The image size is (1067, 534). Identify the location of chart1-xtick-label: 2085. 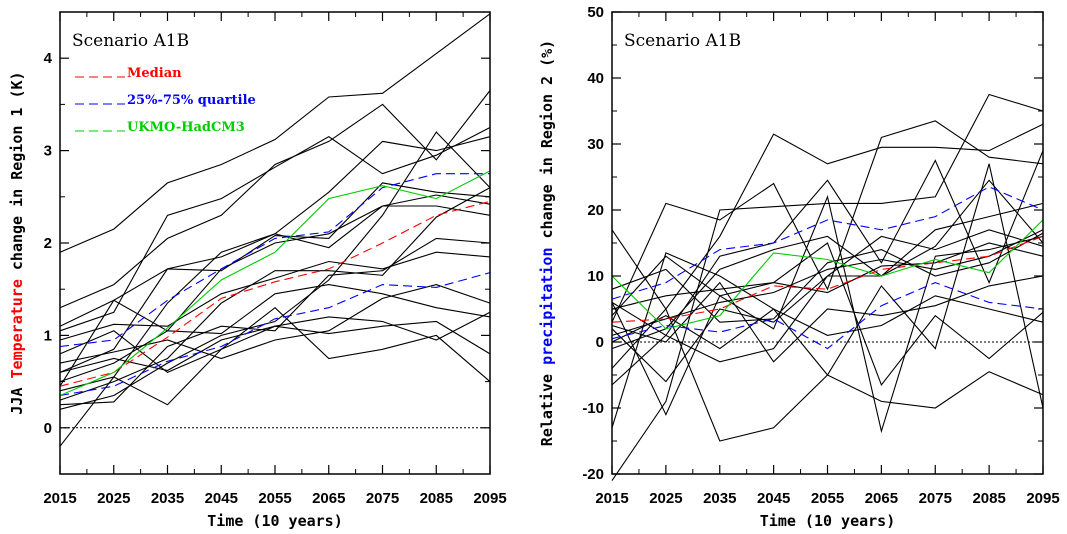
(436, 498).